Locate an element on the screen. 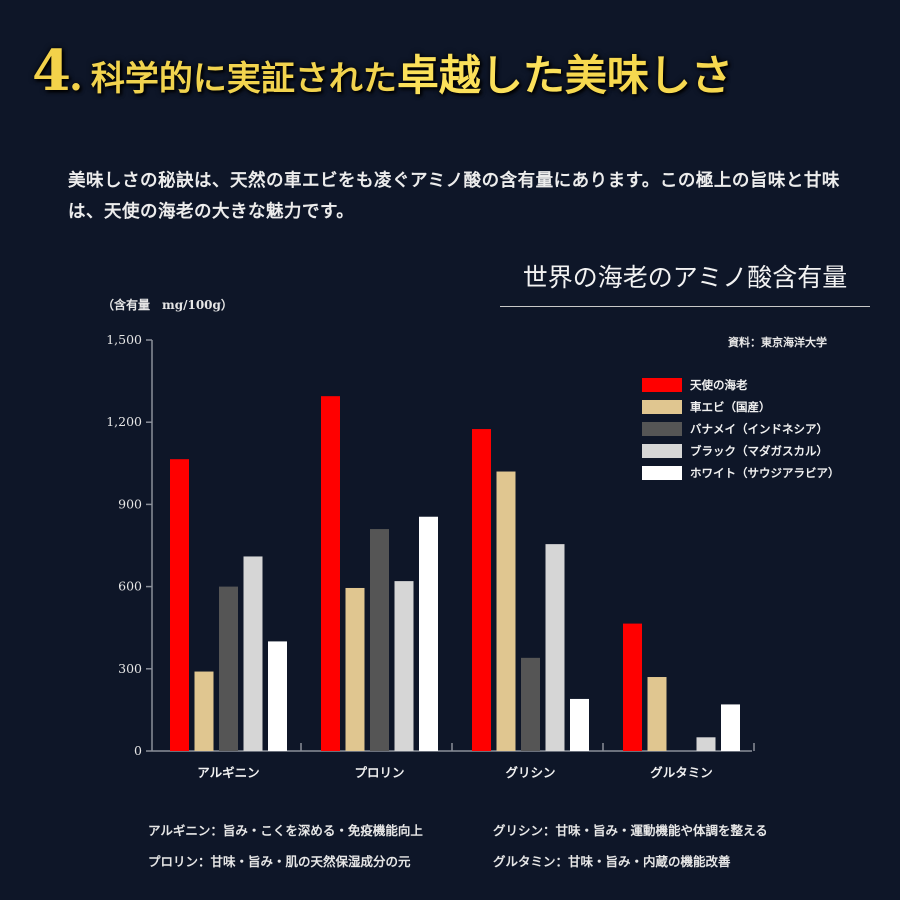  headline: 4 . 科学的に実証された 卓越した 美味しさ is located at coordinates (382, 71).